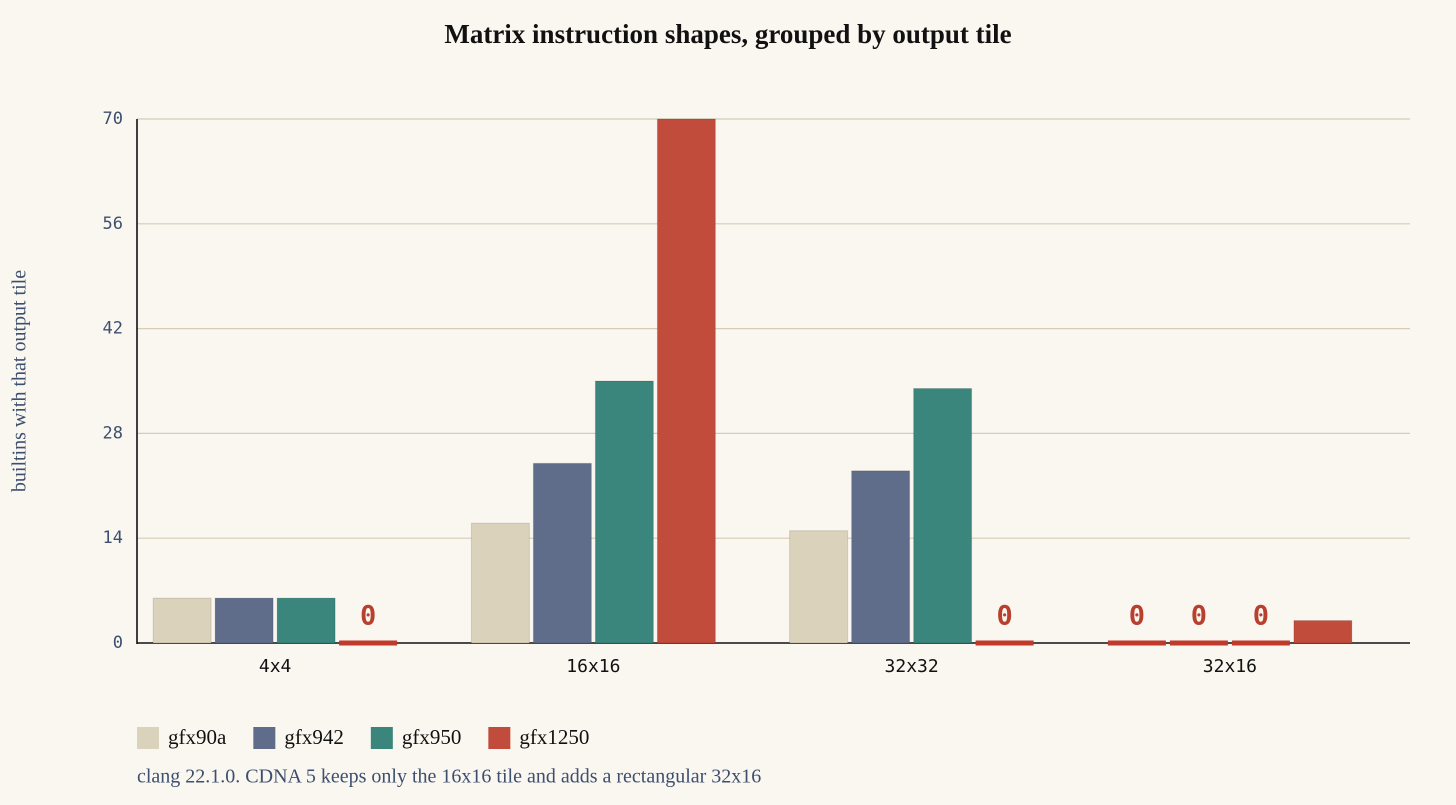 Image resolution: width=1456 pixels, height=805 pixels. What do you see at coordinates (113, 119) in the screenshot?
I see `y-tick-label: 70` at bounding box center [113, 119].